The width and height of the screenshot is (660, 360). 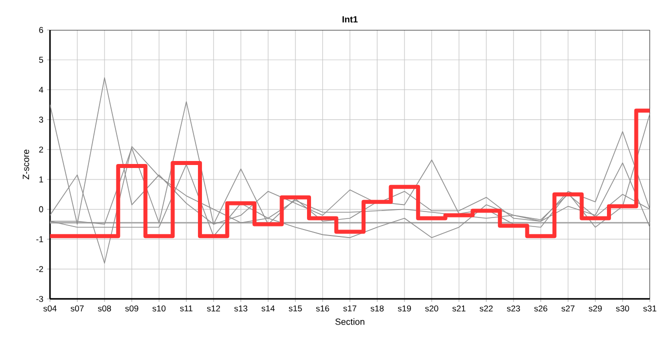 I want to click on y-axis-title: Z-score, so click(x=26, y=165).